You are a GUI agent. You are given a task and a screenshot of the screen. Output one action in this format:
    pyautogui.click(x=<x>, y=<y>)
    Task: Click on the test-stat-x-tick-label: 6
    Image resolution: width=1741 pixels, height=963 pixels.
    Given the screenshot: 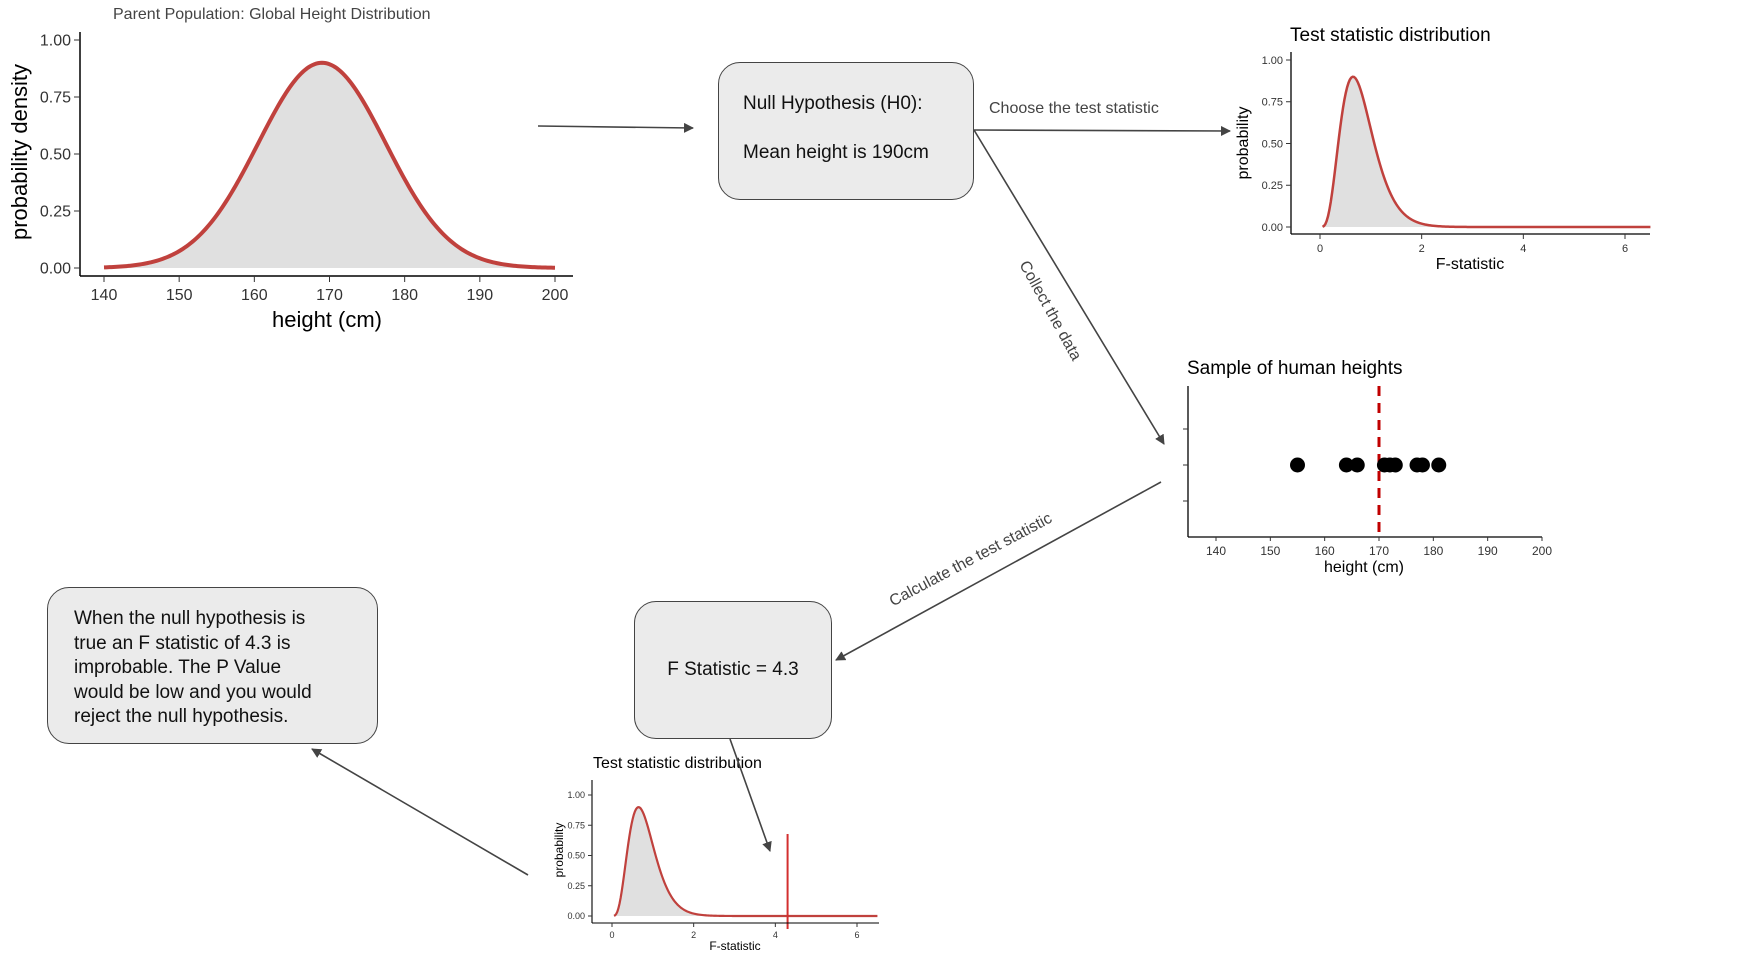 What is the action you would take?
    pyautogui.click(x=1625, y=249)
    